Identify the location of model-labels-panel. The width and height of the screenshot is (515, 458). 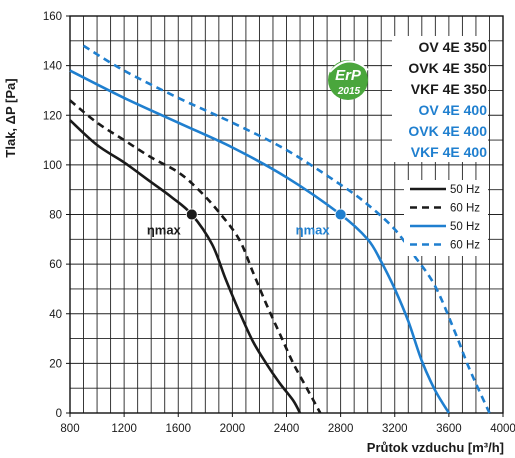
(440, 99).